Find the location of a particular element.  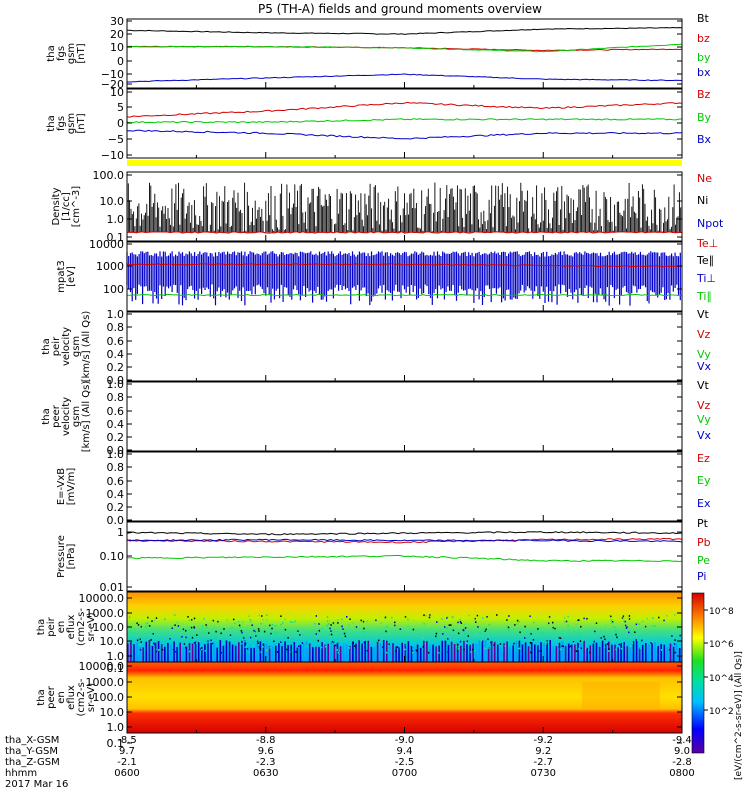

y-tick-label: −10 is located at coordinates (112, 155).